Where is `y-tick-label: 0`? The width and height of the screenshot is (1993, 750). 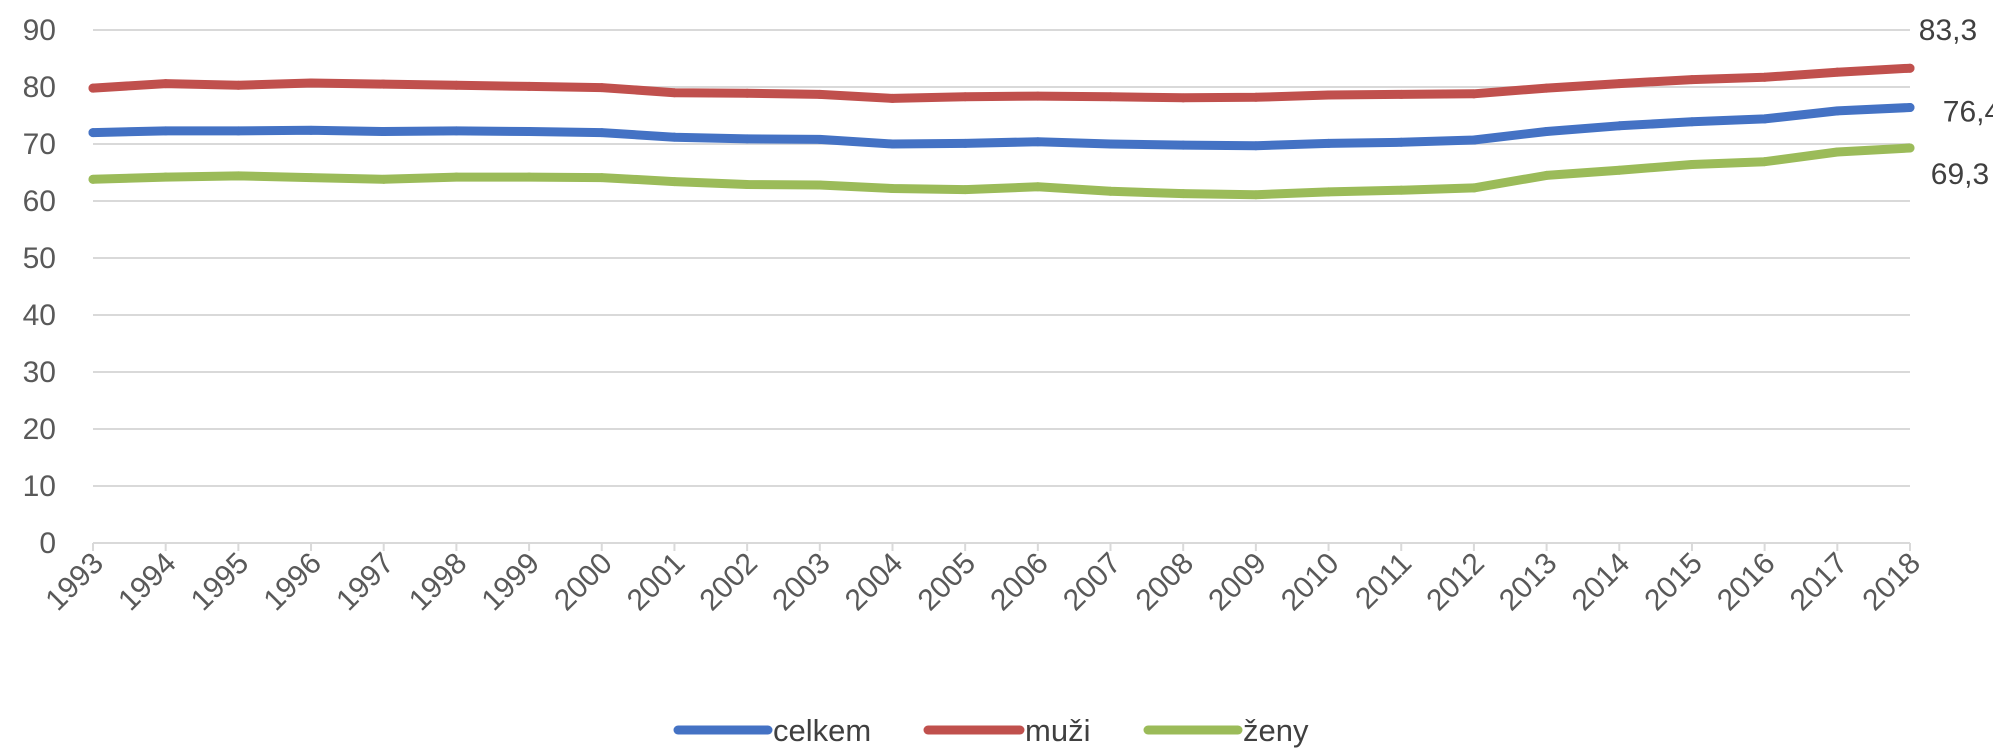 y-tick-label: 0 is located at coordinates (47, 543).